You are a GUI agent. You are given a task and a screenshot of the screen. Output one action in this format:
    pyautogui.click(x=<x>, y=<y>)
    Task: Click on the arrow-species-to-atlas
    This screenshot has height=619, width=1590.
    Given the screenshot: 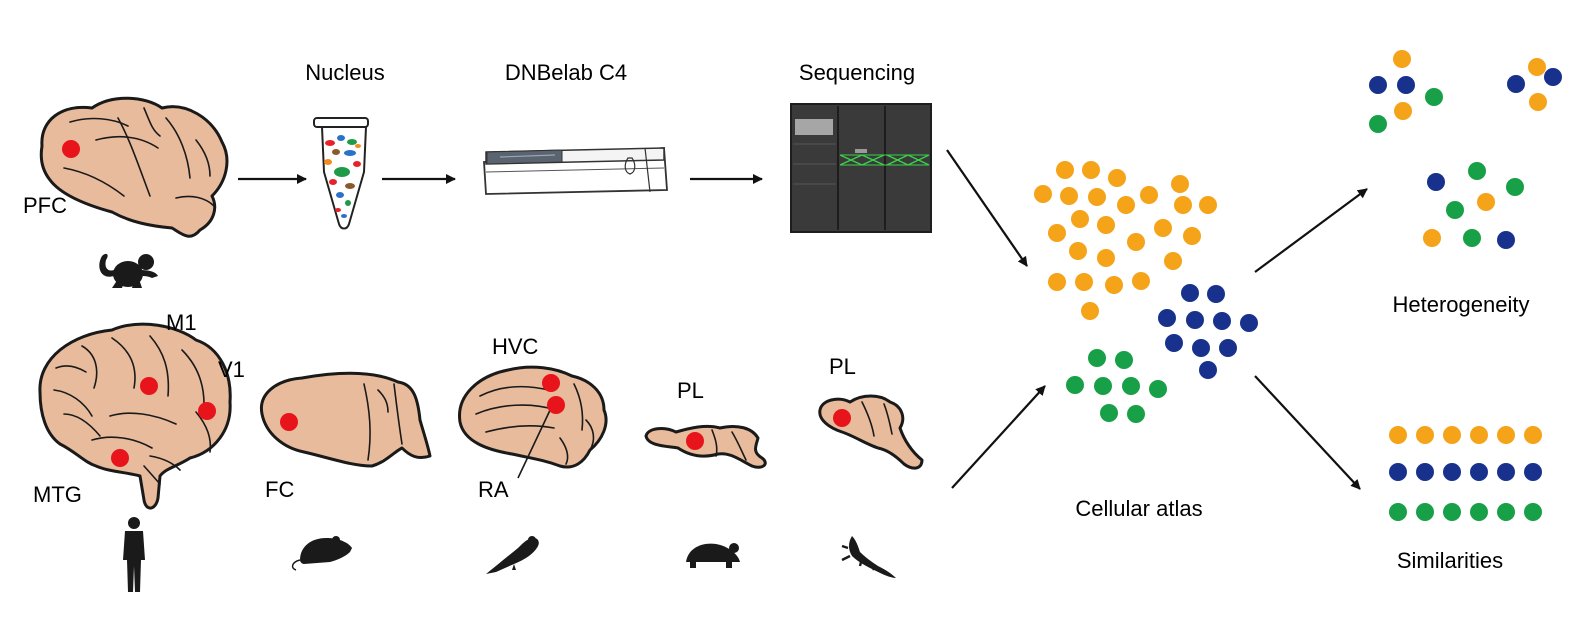 What is the action you would take?
    pyautogui.click(x=998, y=437)
    